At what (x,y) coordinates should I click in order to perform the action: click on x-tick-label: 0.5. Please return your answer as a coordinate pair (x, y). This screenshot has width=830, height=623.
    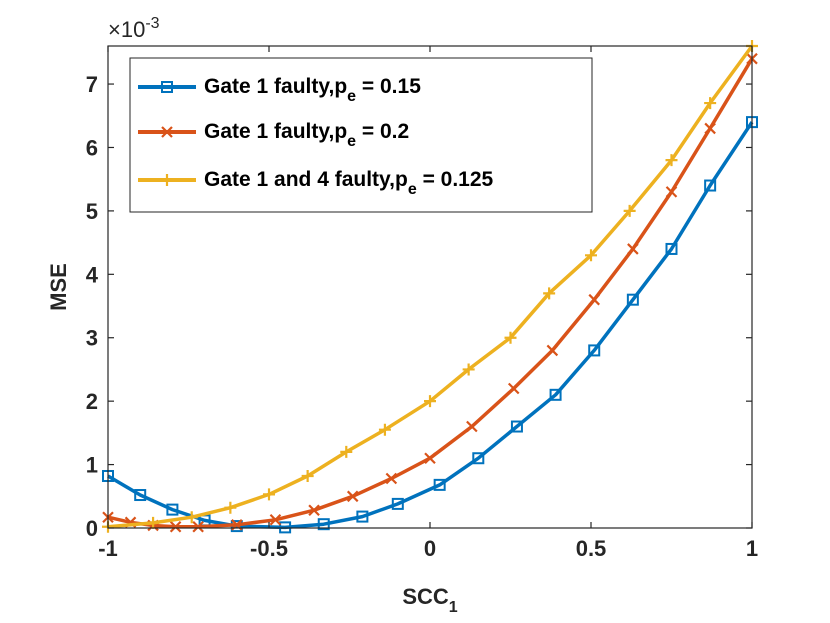
    Looking at the image, I should click on (591, 548).